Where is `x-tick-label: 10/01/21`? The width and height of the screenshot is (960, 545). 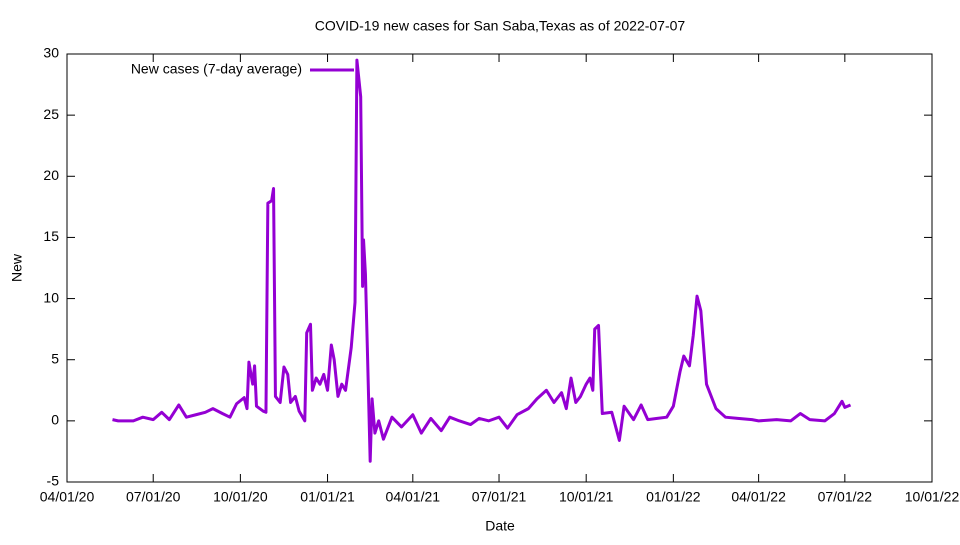 x-tick-label: 10/01/21 is located at coordinates (586, 497).